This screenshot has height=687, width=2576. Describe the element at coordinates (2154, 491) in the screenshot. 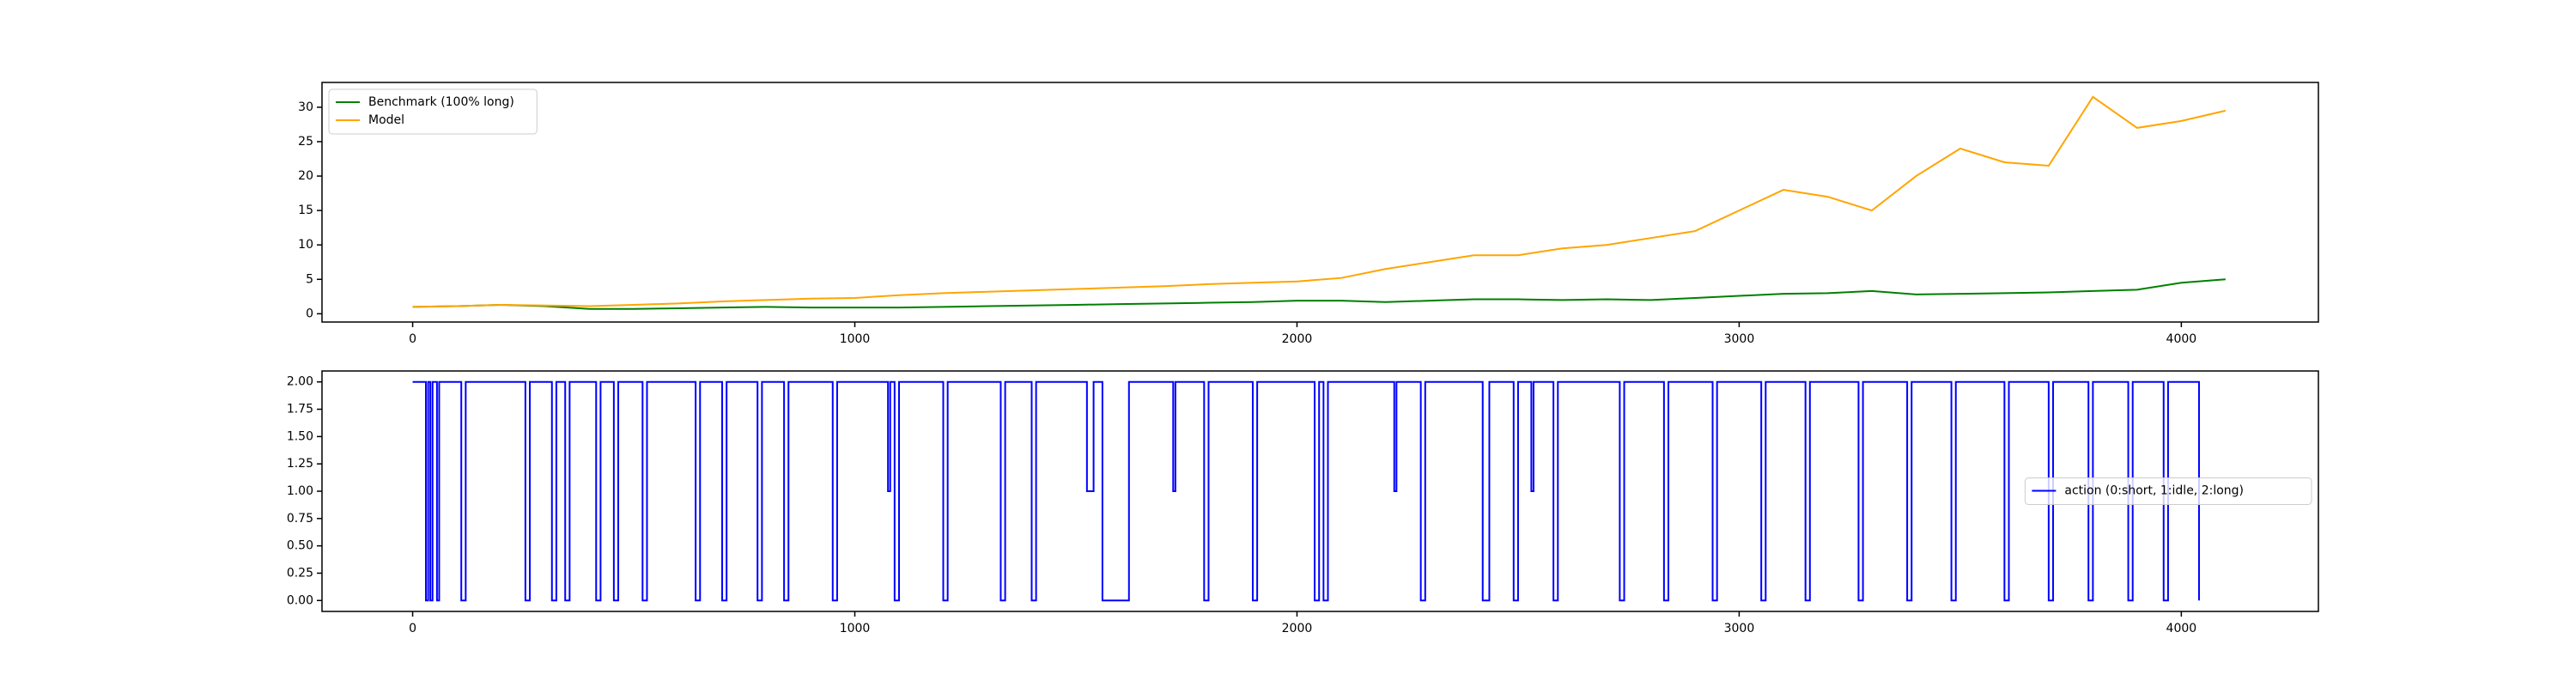

I see `legend-label: action (0:short, 1:idle, 2:long)` at that location.